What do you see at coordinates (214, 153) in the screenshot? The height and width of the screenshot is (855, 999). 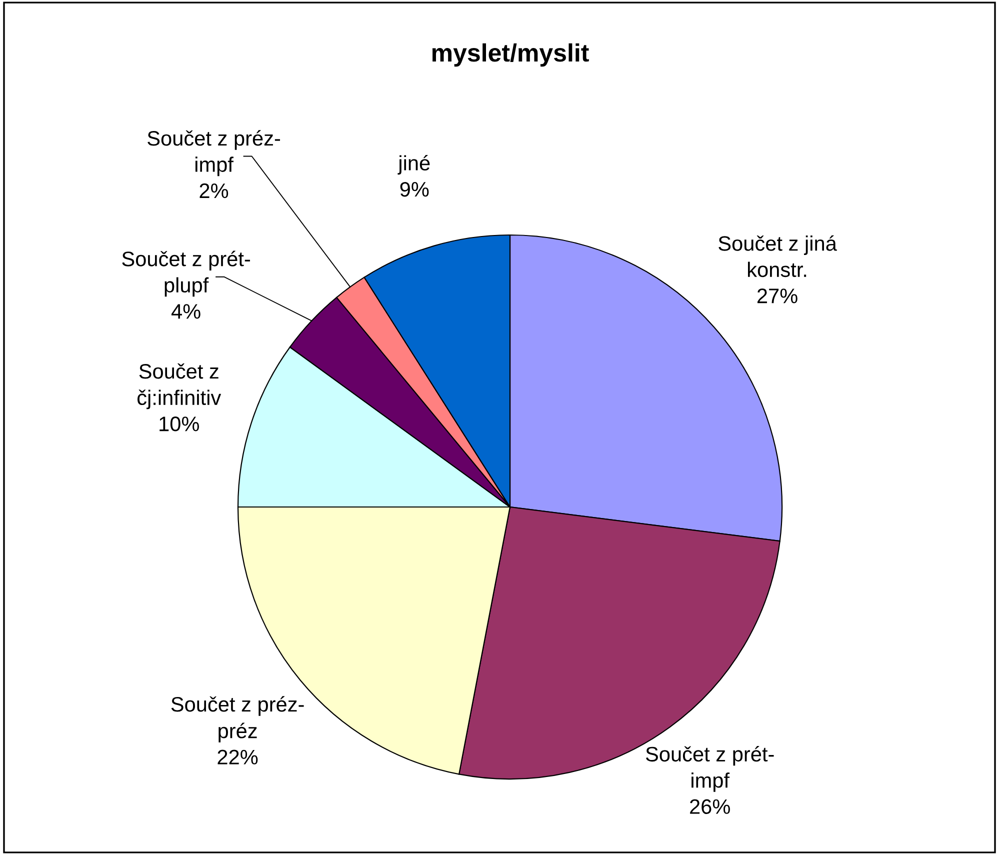 I see `slice-label: Součet z préz- impf` at bounding box center [214, 153].